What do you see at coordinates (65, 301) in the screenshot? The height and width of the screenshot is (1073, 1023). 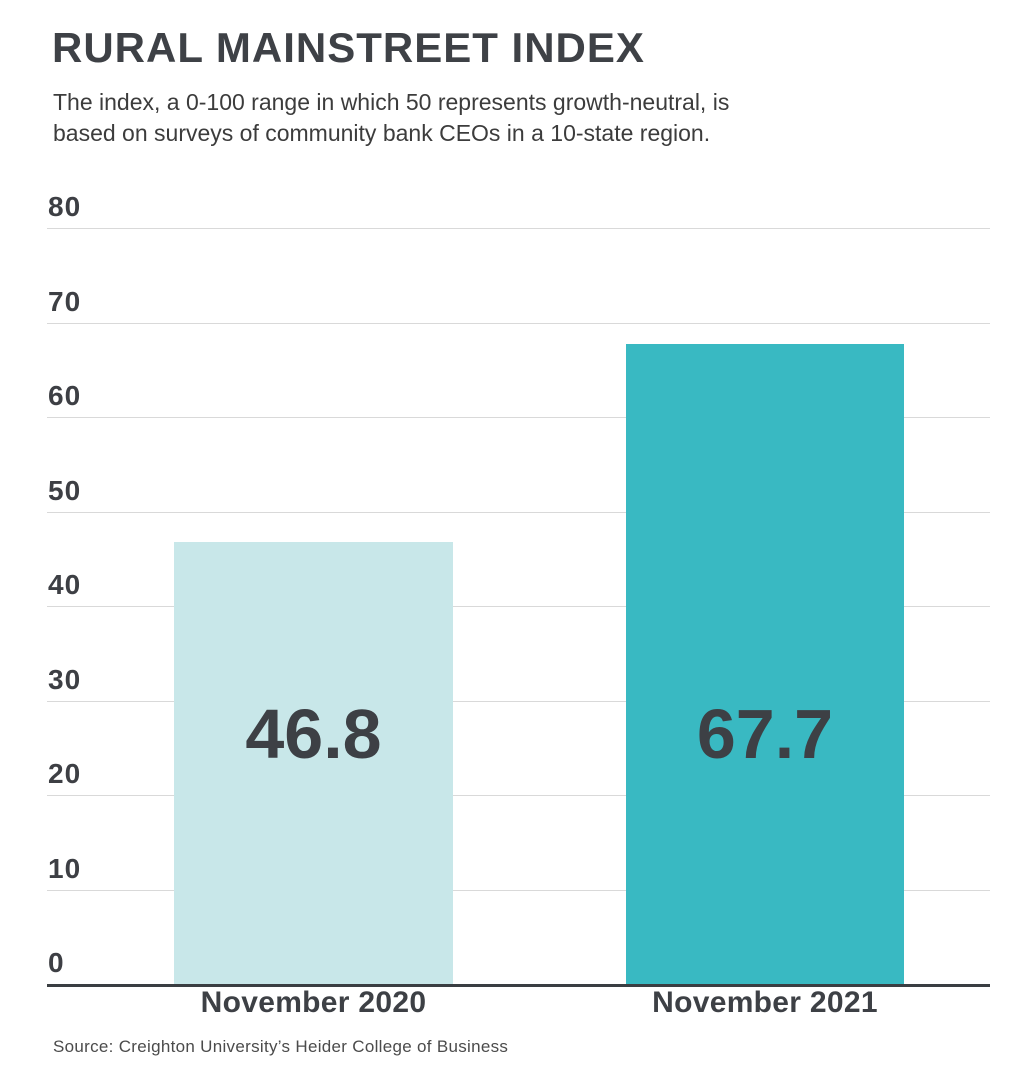 I see `y-tick-label-70: 70` at bounding box center [65, 301].